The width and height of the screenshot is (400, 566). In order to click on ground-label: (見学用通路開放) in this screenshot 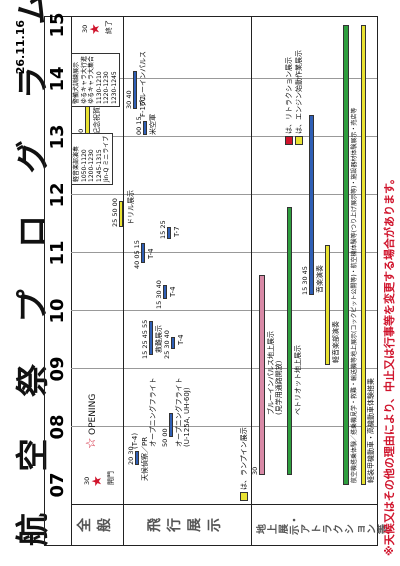, I will do `click(279, 387)`.